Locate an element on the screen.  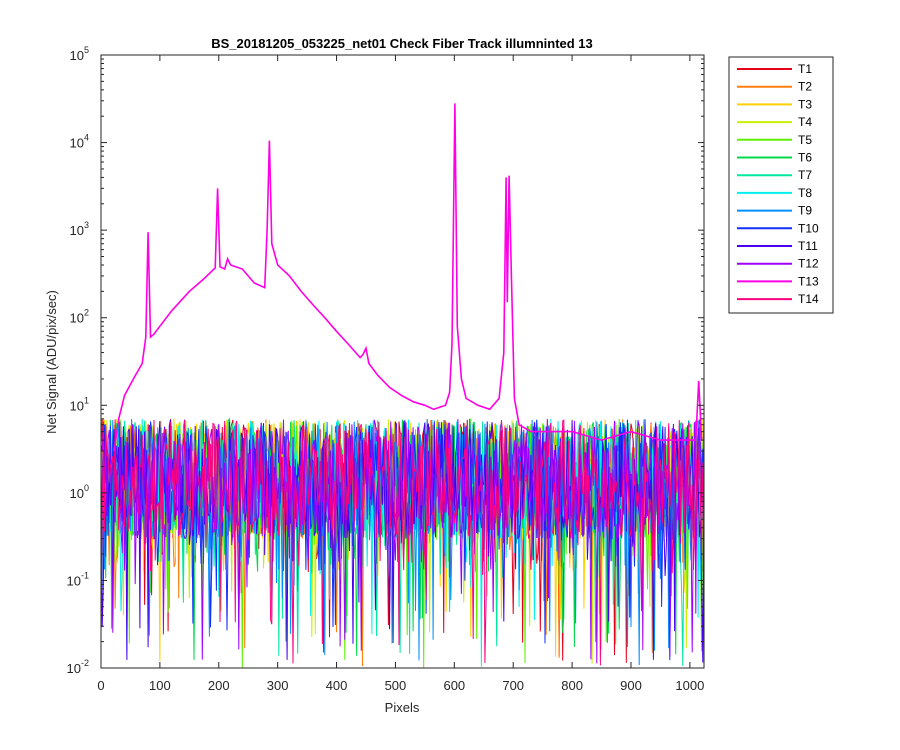
x-axis-label: Pixels is located at coordinates (402, 707).